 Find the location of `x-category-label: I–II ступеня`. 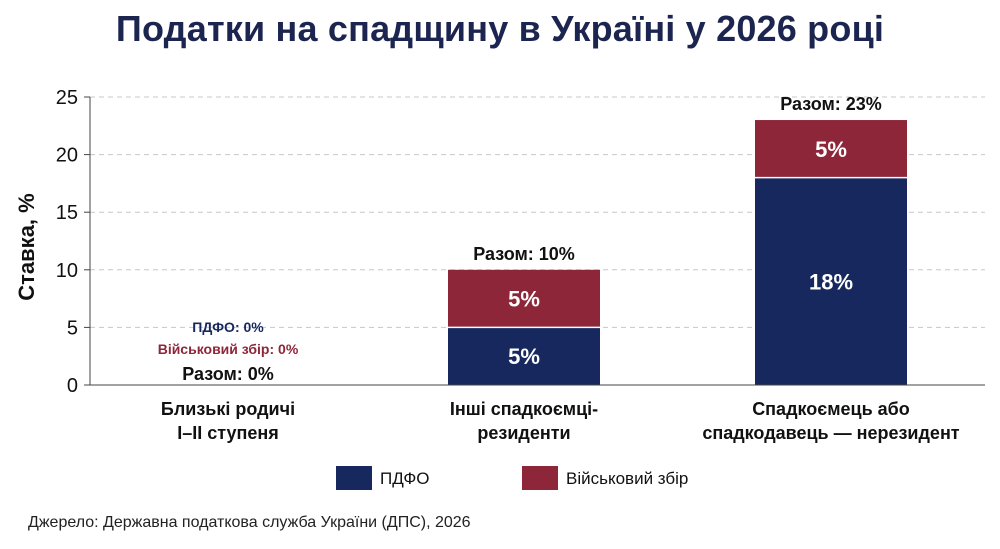

x-category-label: I–II ступеня is located at coordinates (228, 433).